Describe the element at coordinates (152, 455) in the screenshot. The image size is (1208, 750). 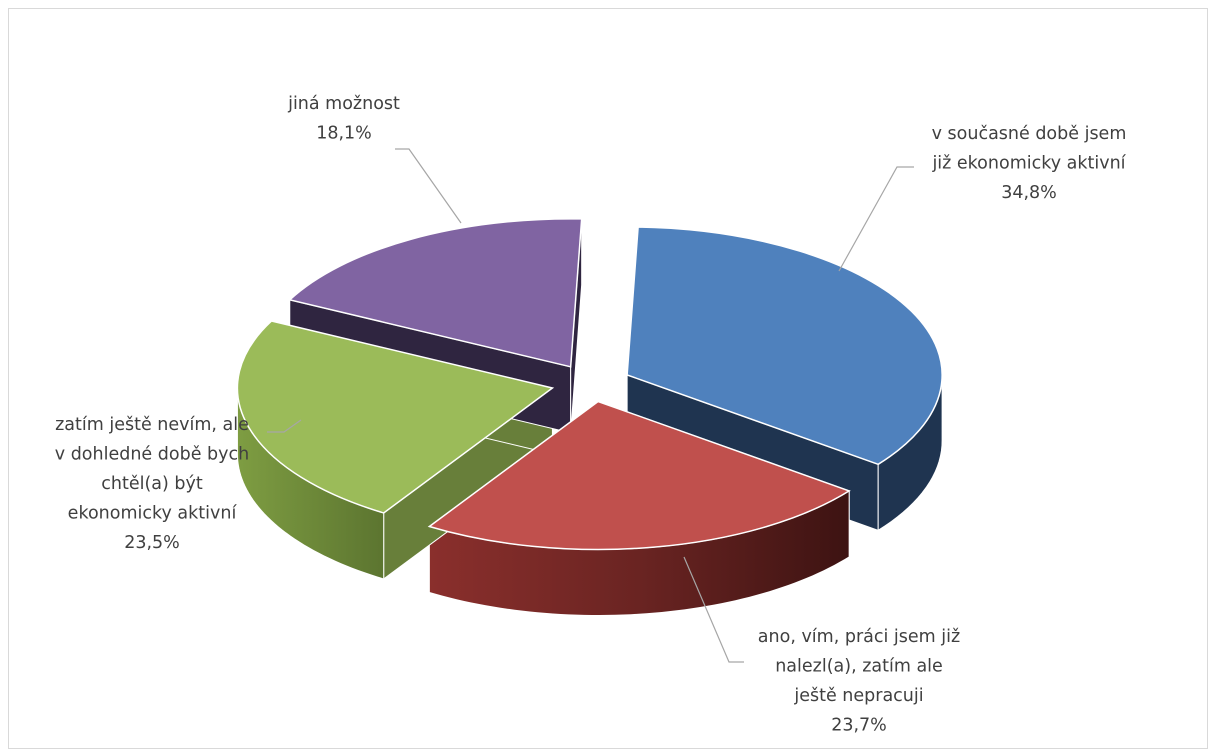
I see `slice-label-line: v dohledné době bych` at that location.